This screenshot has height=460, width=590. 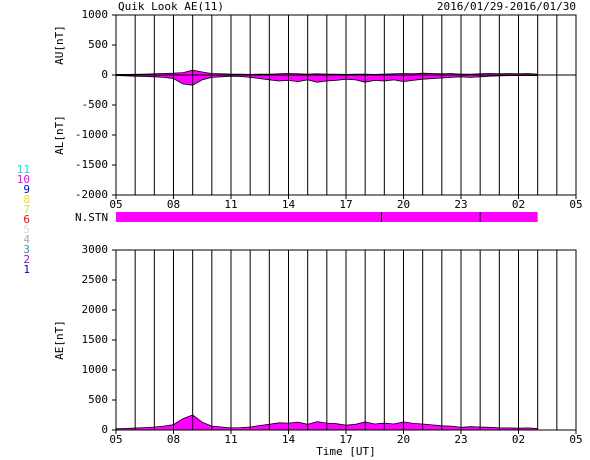 What do you see at coordinates (26, 249) in the screenshot?
I see `legend-entry: 3` at bounding box center [26, 249].